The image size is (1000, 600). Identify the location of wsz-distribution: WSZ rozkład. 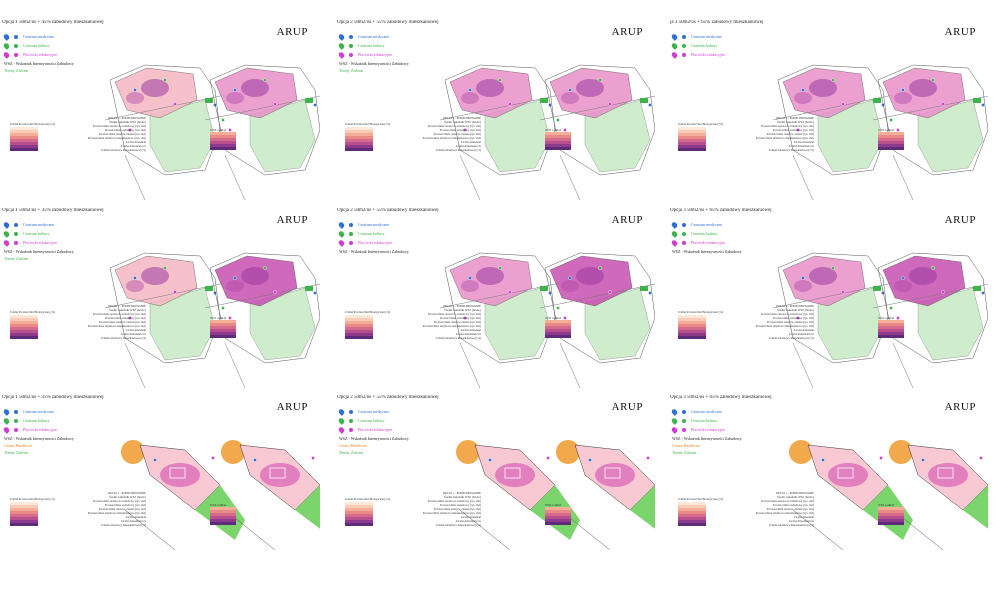
(223, 514).